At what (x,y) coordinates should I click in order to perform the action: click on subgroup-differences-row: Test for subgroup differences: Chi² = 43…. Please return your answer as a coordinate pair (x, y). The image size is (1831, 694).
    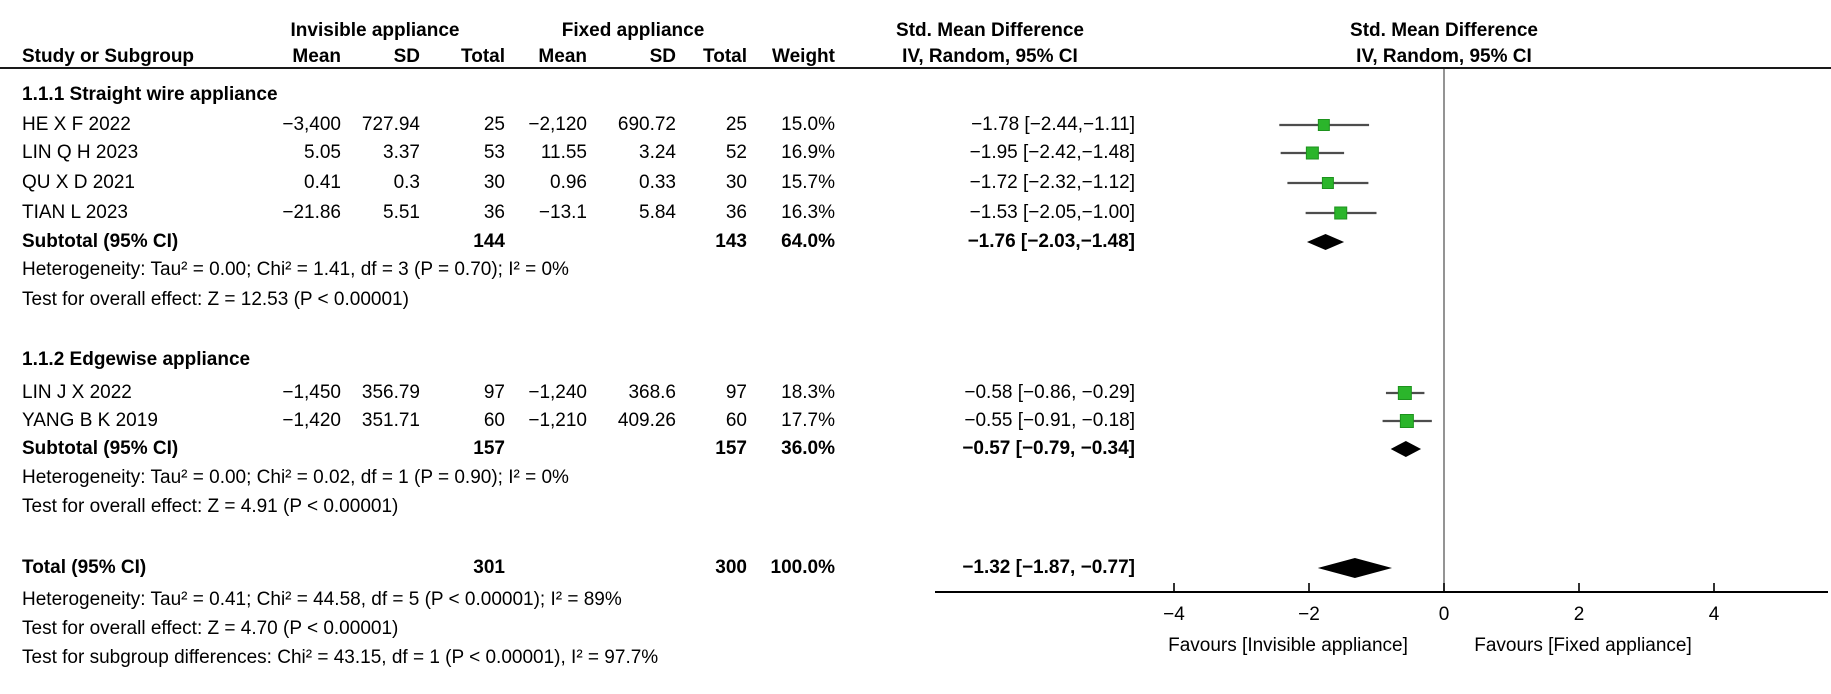
    Looking at the image, I should click on (915, 658).